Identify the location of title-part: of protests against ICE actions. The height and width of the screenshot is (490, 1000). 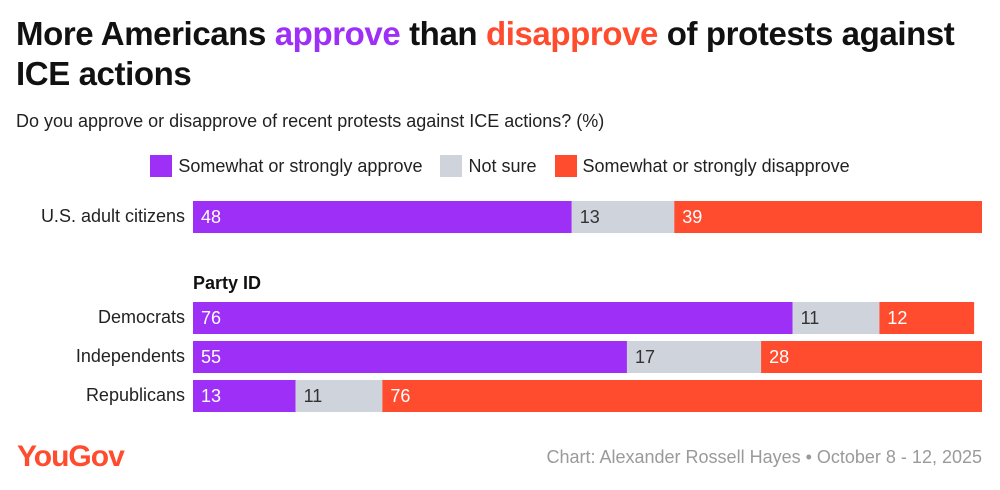
(485, 53).